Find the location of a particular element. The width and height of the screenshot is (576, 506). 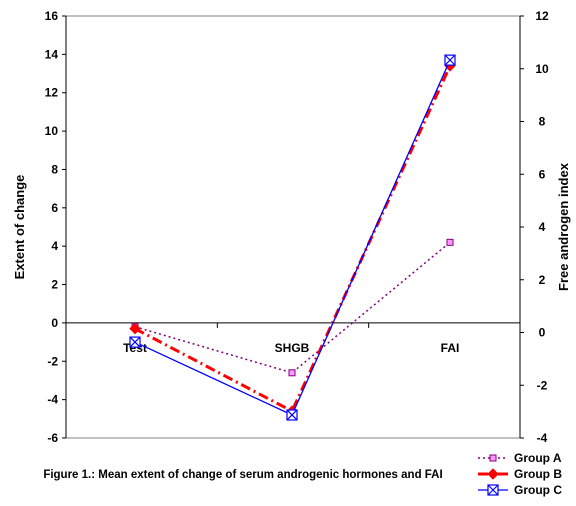

left-tick-label: 4 is located at coordinates (54, 246).